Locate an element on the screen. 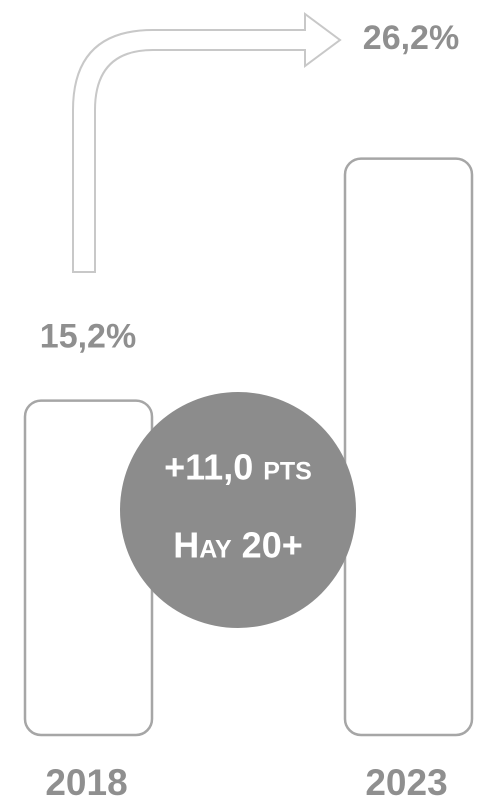 Image resolution: width=480 pixels, height=804 pixels. x-tick-label: 2018 is located at coordinates (86, 782).